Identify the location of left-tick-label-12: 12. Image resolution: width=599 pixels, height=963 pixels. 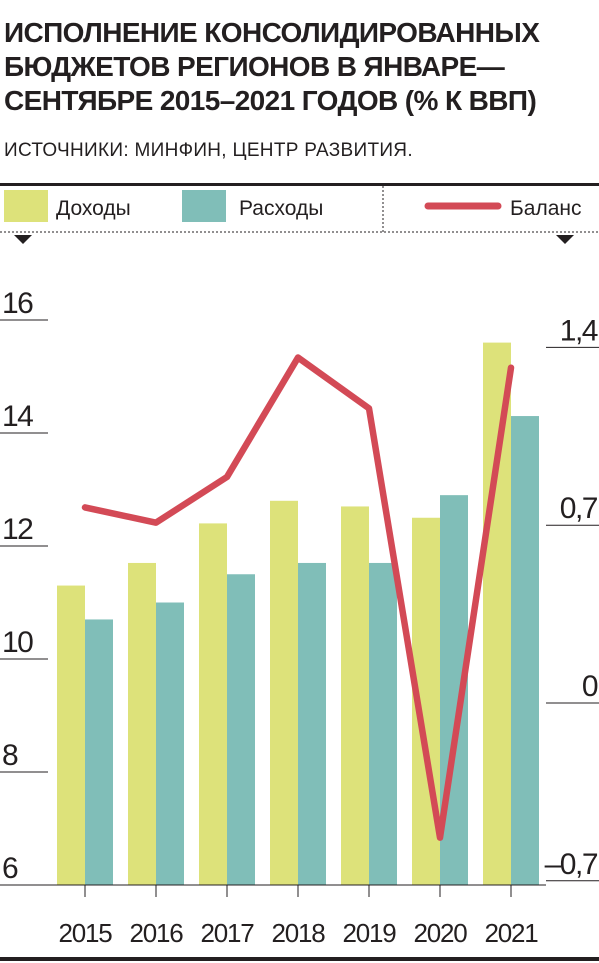
(17, 529).